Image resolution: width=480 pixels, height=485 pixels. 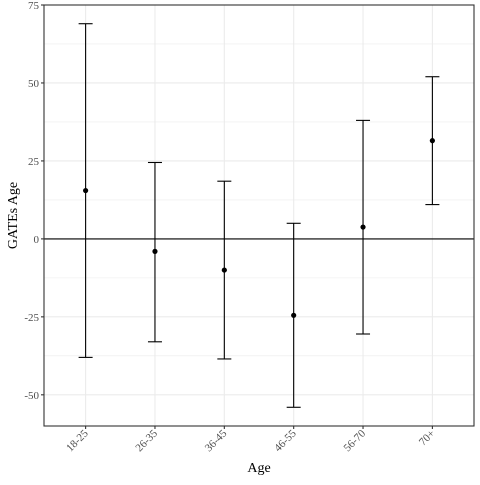 What do you see at coordinates (258, 468) in the screenshot?
I see `x-axis-title: Age` at bounding box center [258, 468].